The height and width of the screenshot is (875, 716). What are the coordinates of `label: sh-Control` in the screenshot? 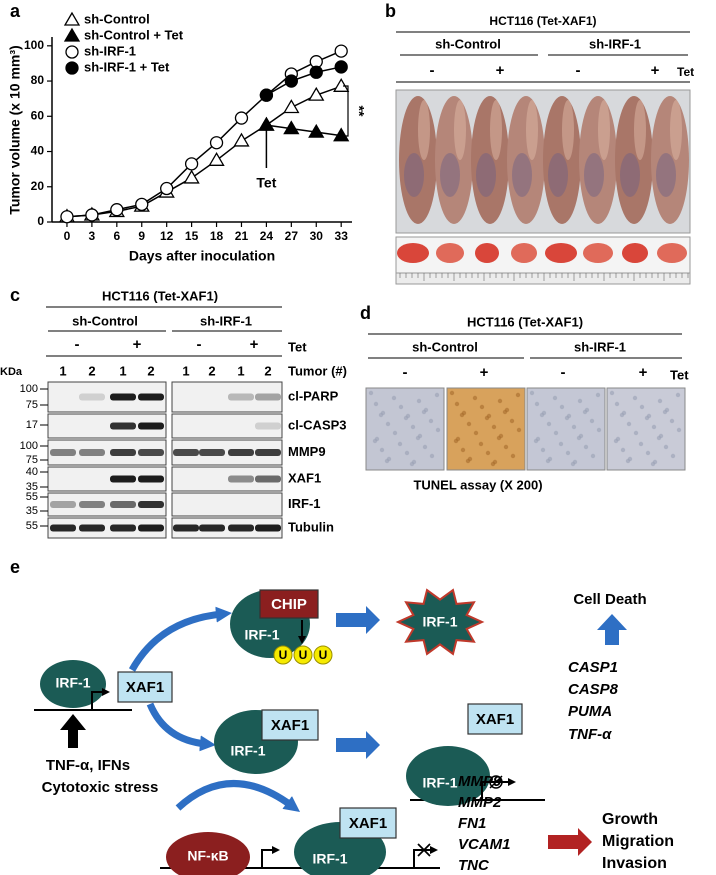 It's located at (468, 43).